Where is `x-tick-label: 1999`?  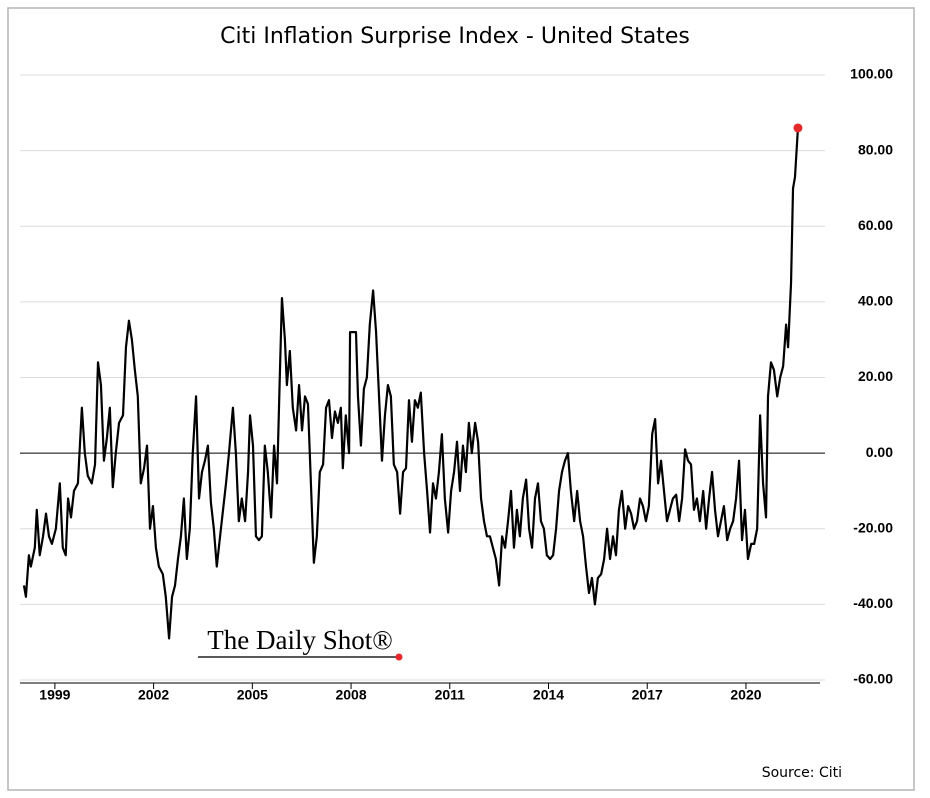 x-tick-label: 1999 is located at coordinates (54, 695).